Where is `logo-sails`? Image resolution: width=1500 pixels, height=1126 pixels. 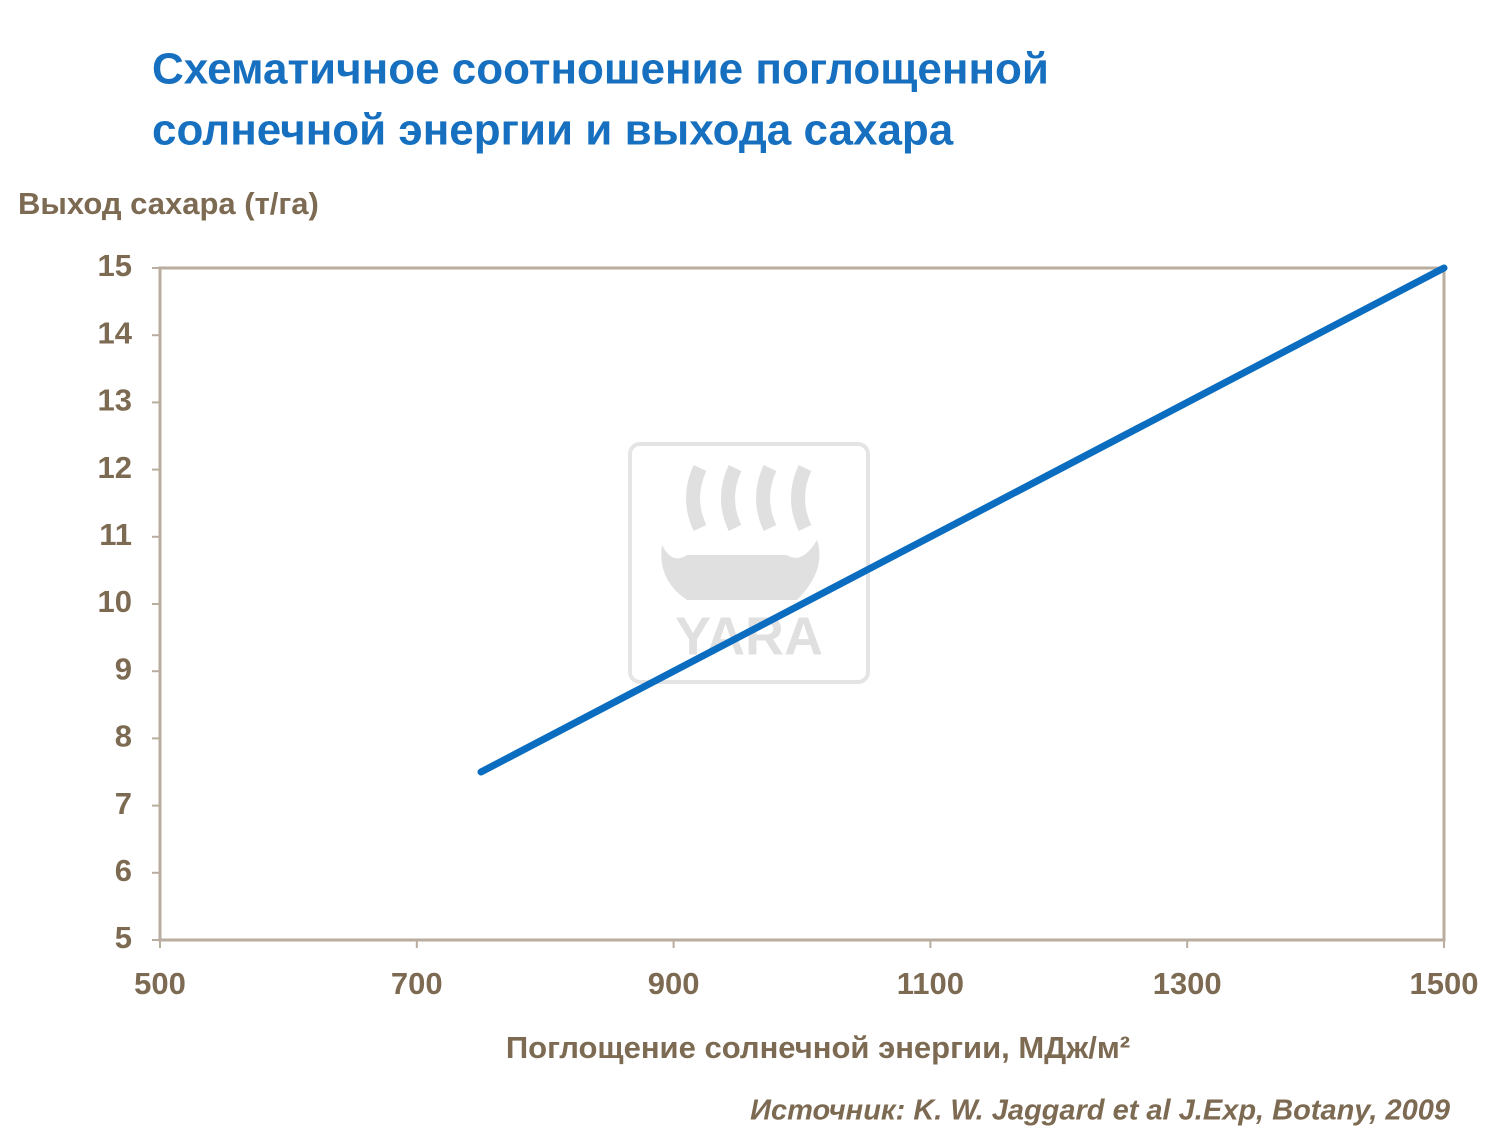 logo-sails is located at coordinates (749, 498).